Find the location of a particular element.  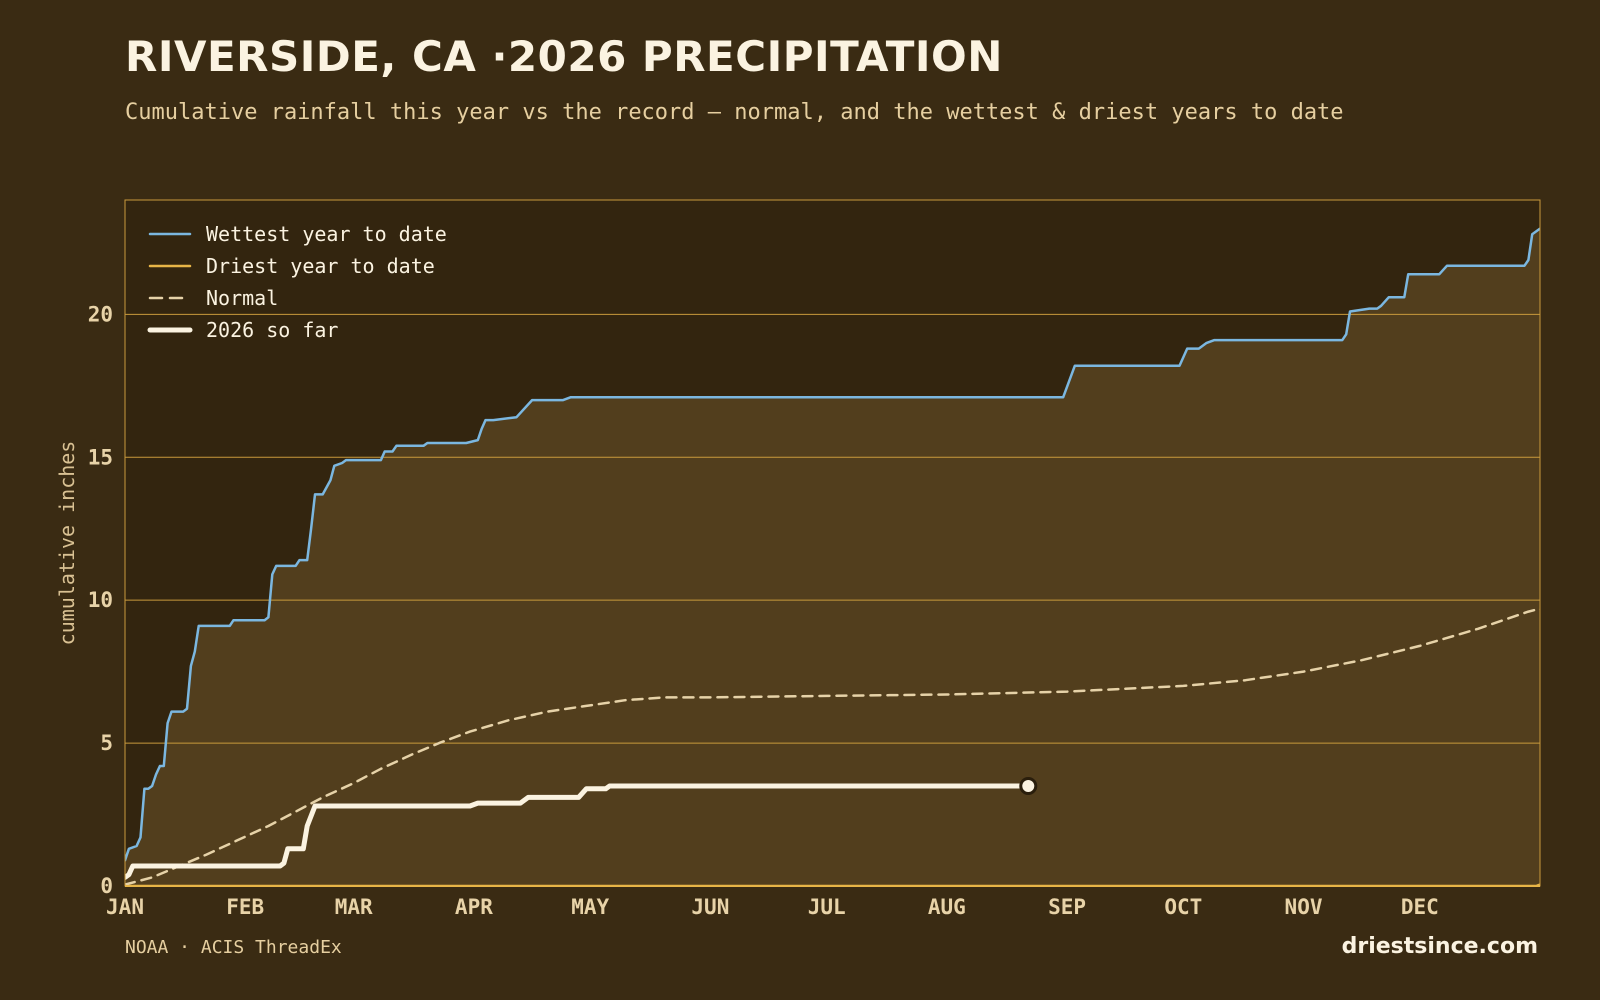

x-tick-label: MAY is located at coordinates (590, 907).